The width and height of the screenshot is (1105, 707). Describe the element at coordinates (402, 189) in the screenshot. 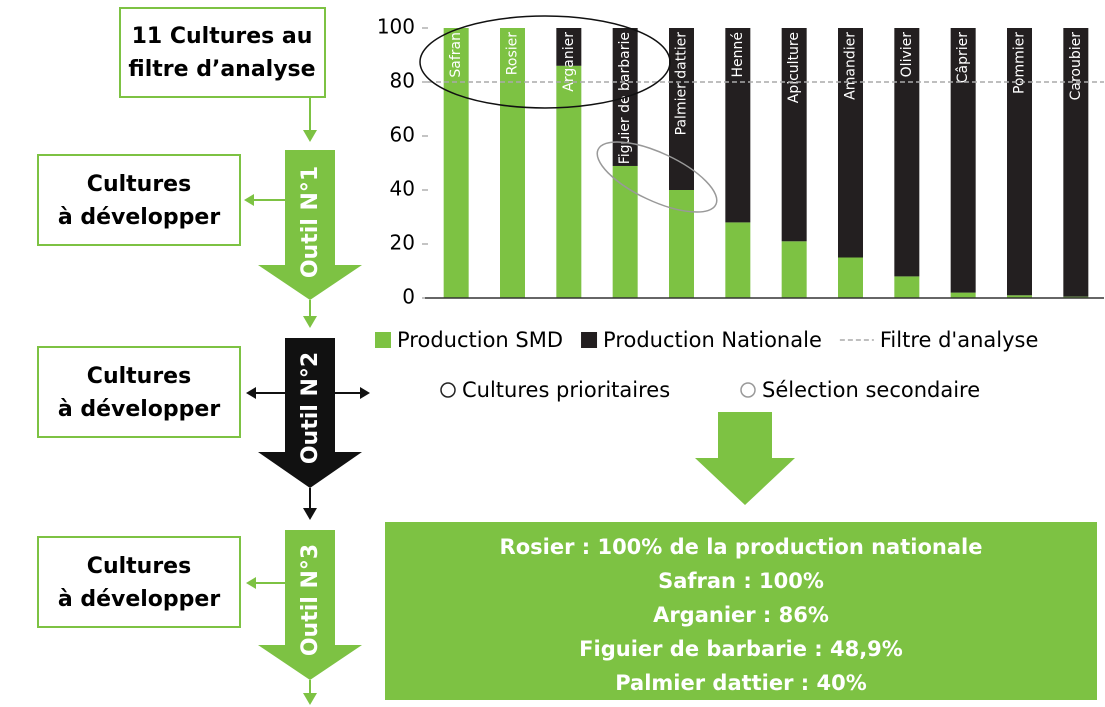

I see `y-tick-label: 40` at that location.